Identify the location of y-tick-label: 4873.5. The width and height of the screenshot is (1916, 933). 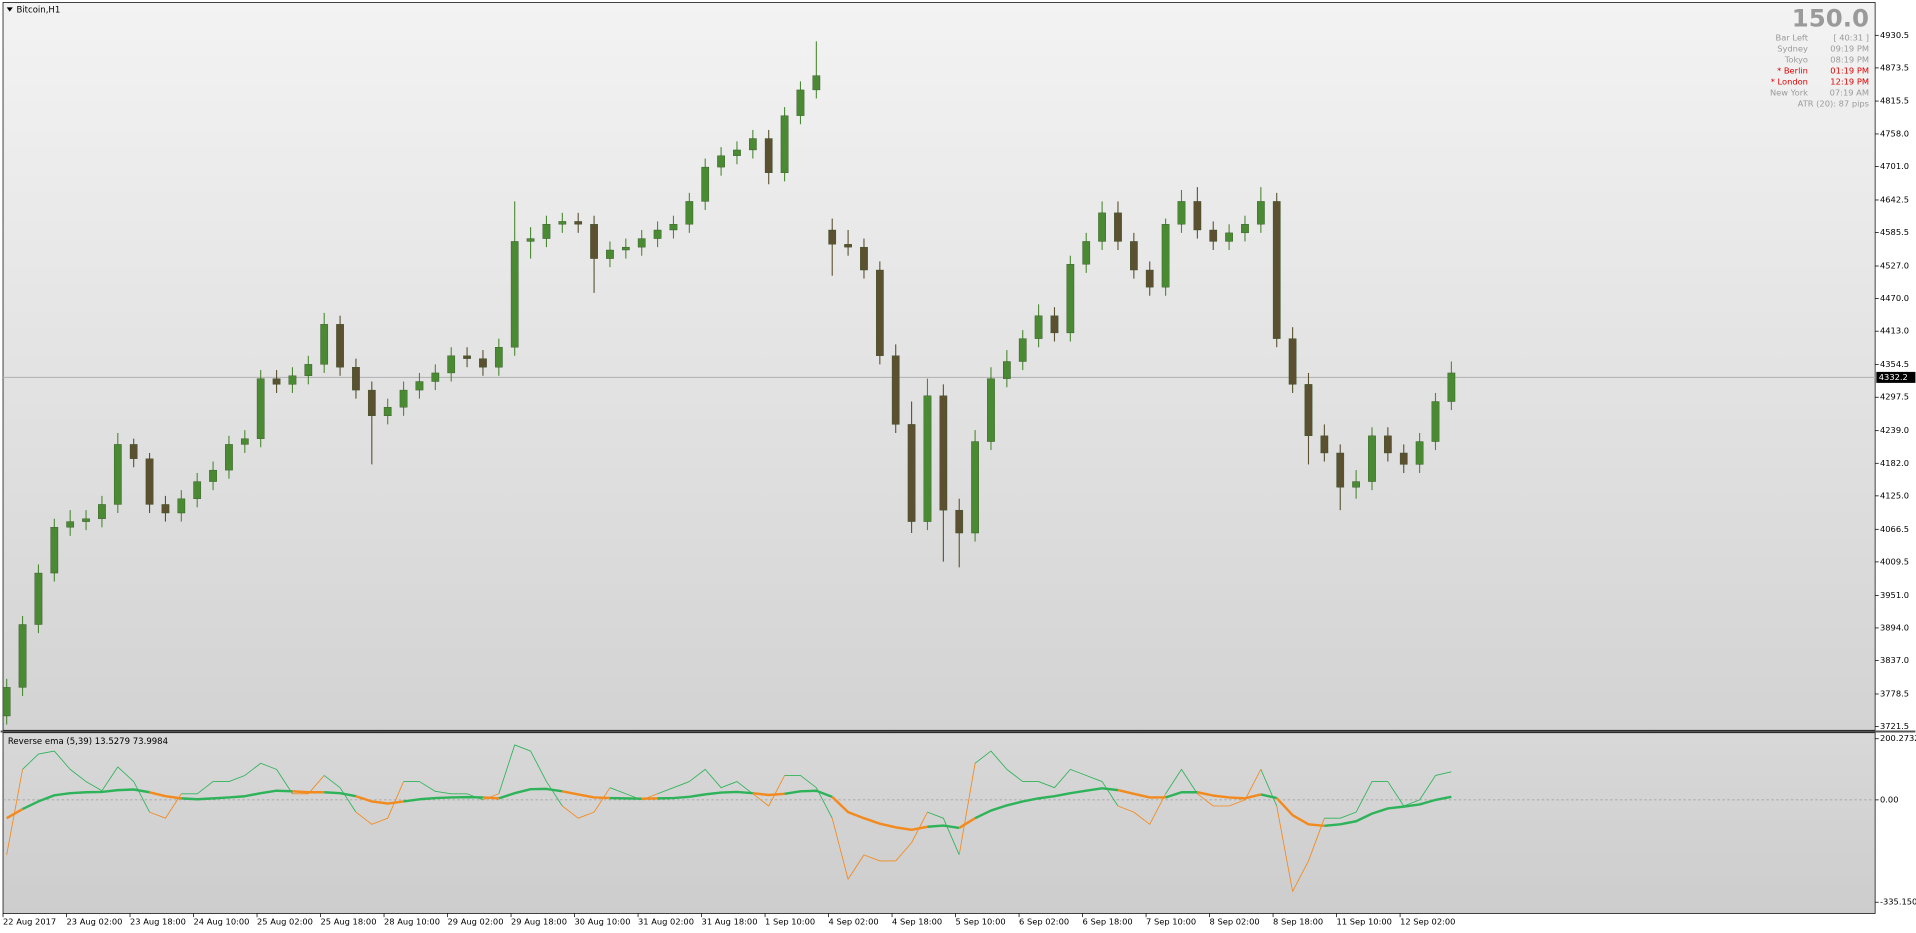
(1894, 67).